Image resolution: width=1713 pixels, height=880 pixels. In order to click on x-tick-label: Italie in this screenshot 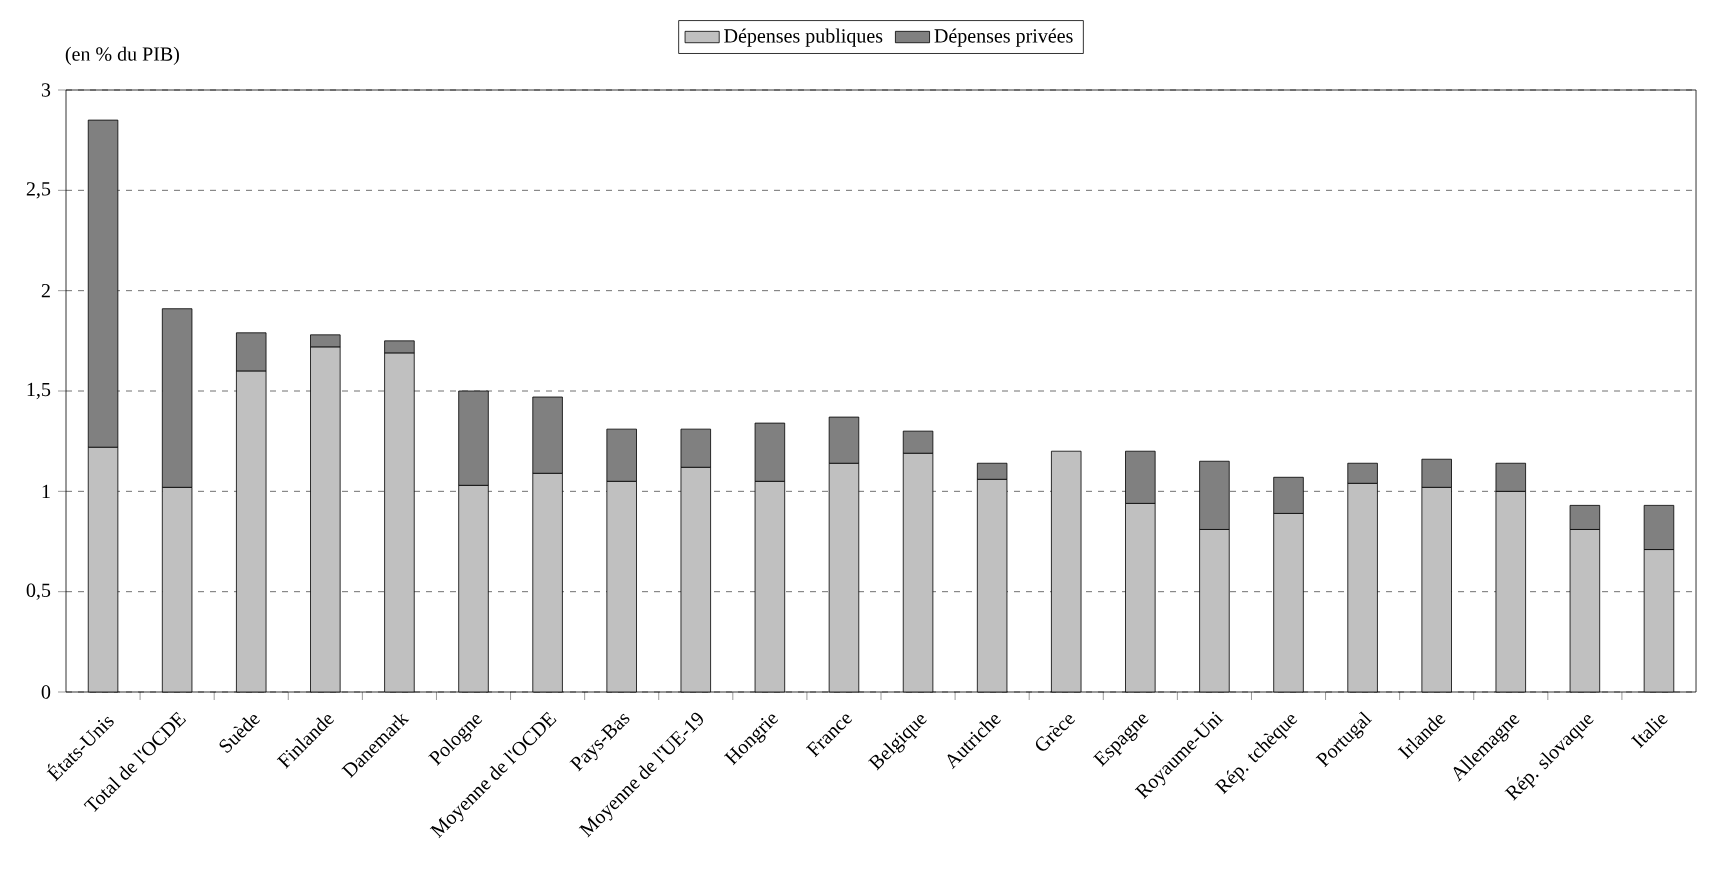, I will do `click(1649, 731)`.